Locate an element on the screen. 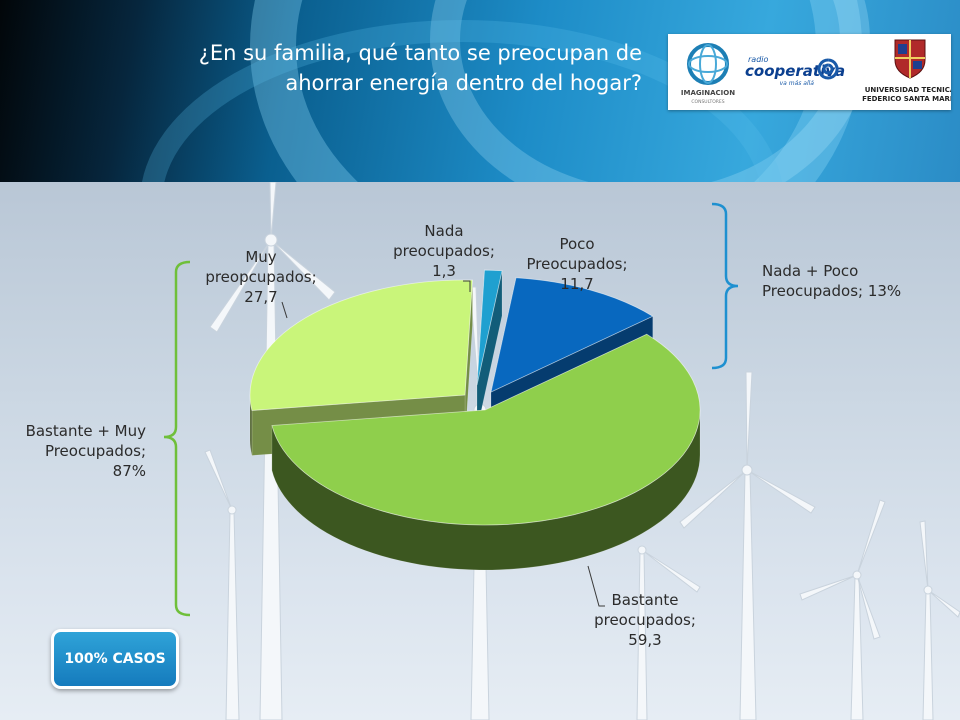  globe-orbit is located at coordinates (708, 64).